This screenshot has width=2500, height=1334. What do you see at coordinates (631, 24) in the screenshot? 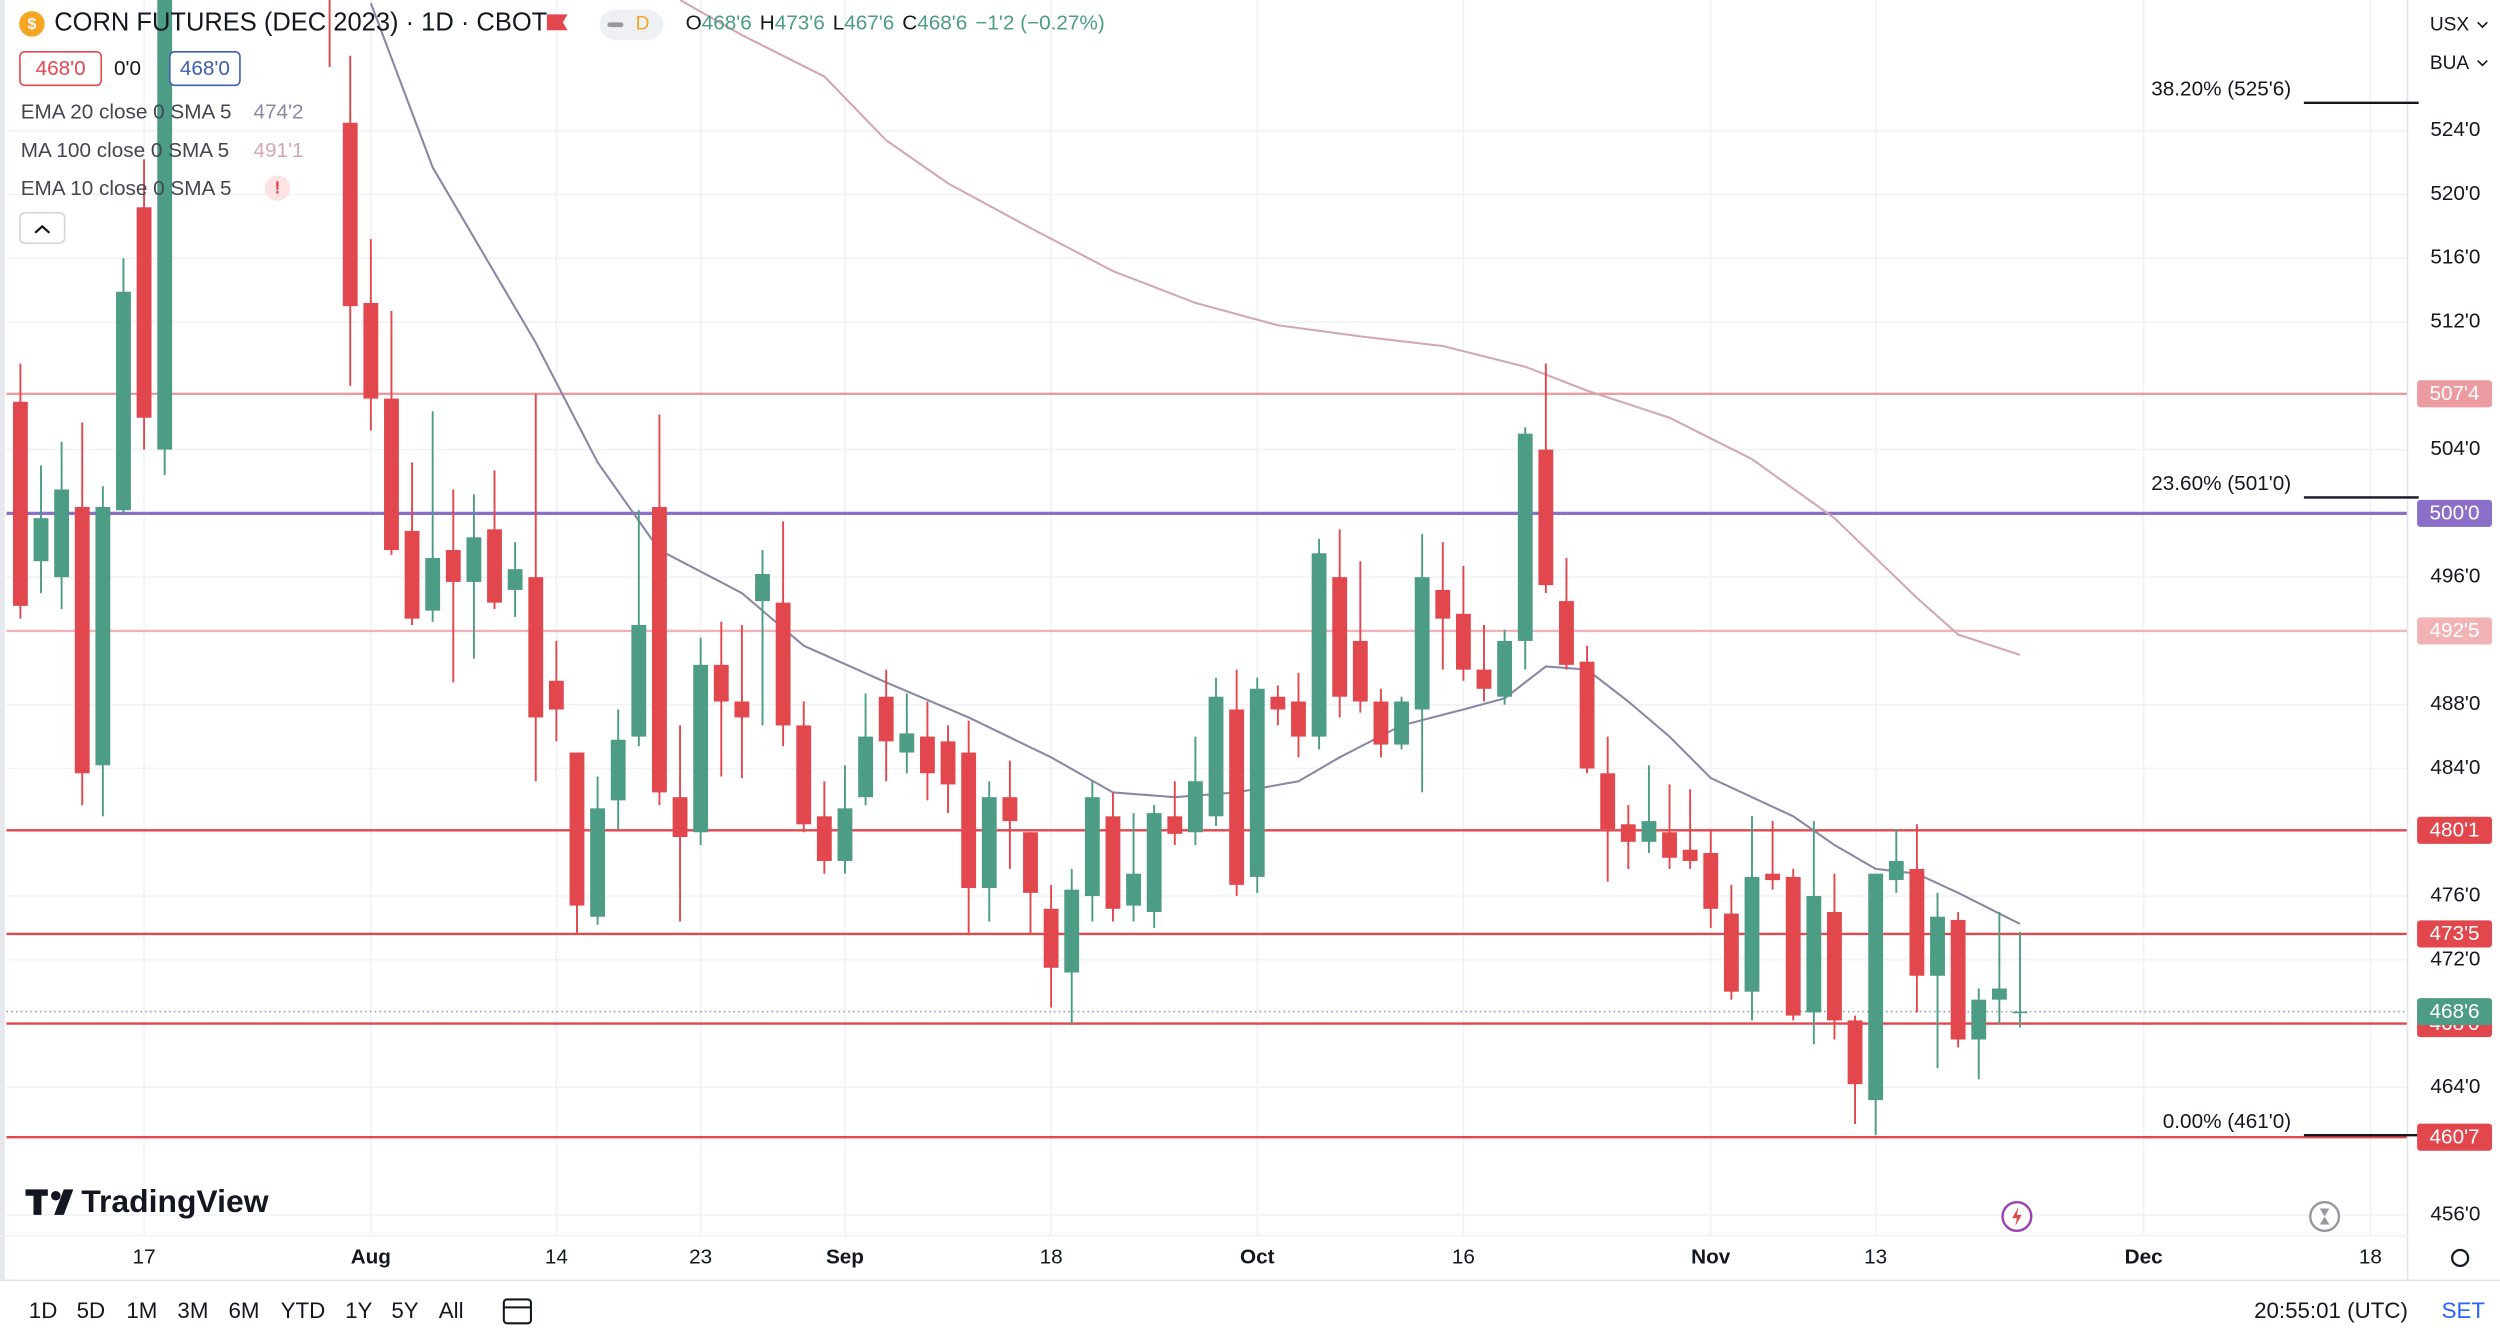
I see `status-pill` at bounding box center [631, 24].